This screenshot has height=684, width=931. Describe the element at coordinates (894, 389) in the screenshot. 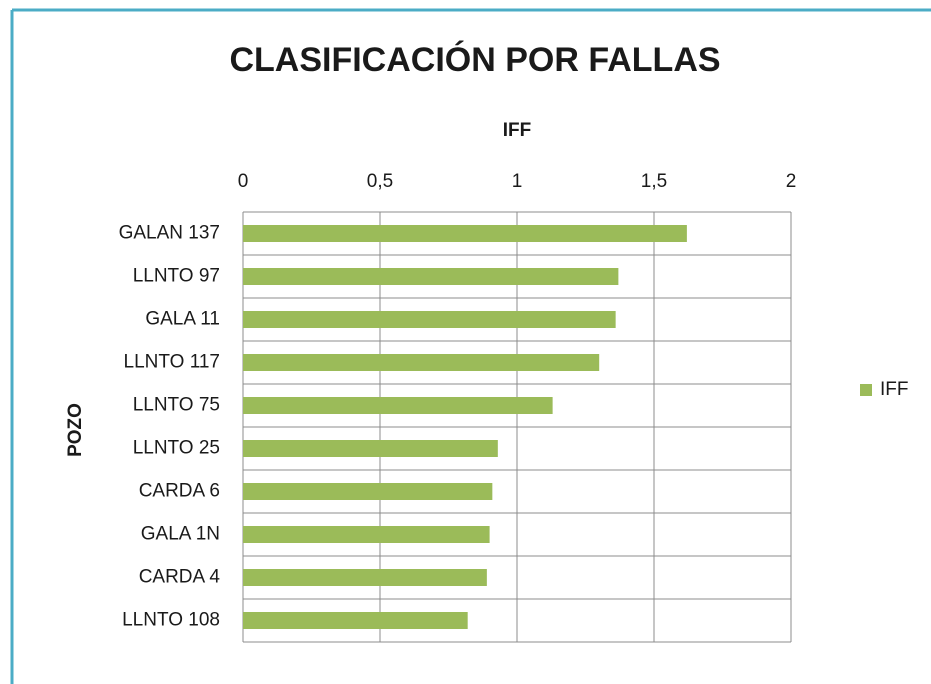

I see `legend-label: IFF` at that location.